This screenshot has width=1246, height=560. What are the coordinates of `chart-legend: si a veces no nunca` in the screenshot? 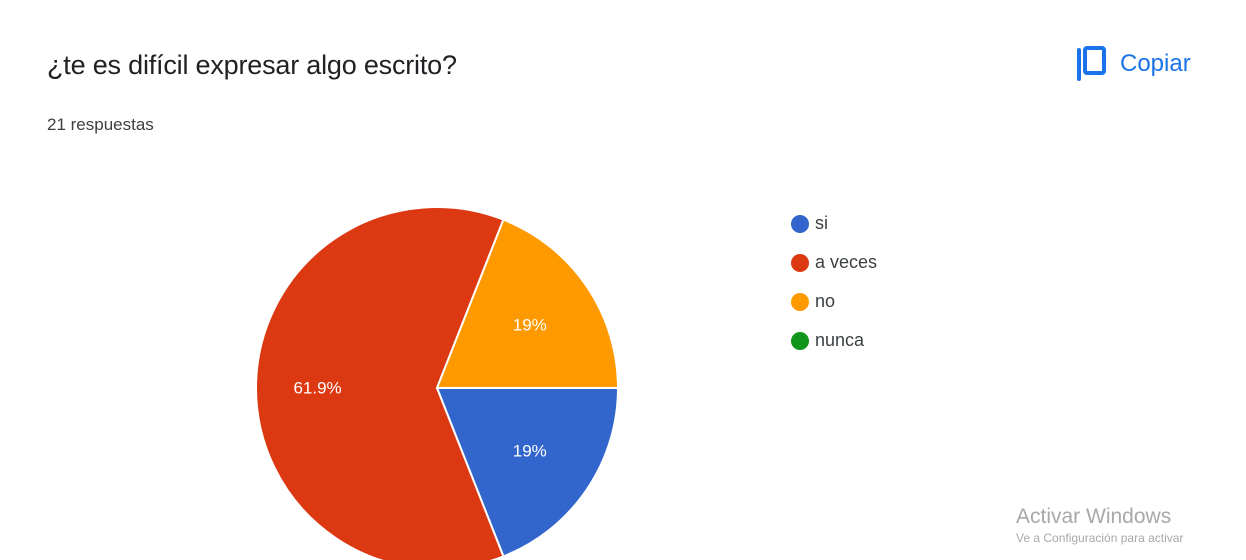 It's located at (834, 282).